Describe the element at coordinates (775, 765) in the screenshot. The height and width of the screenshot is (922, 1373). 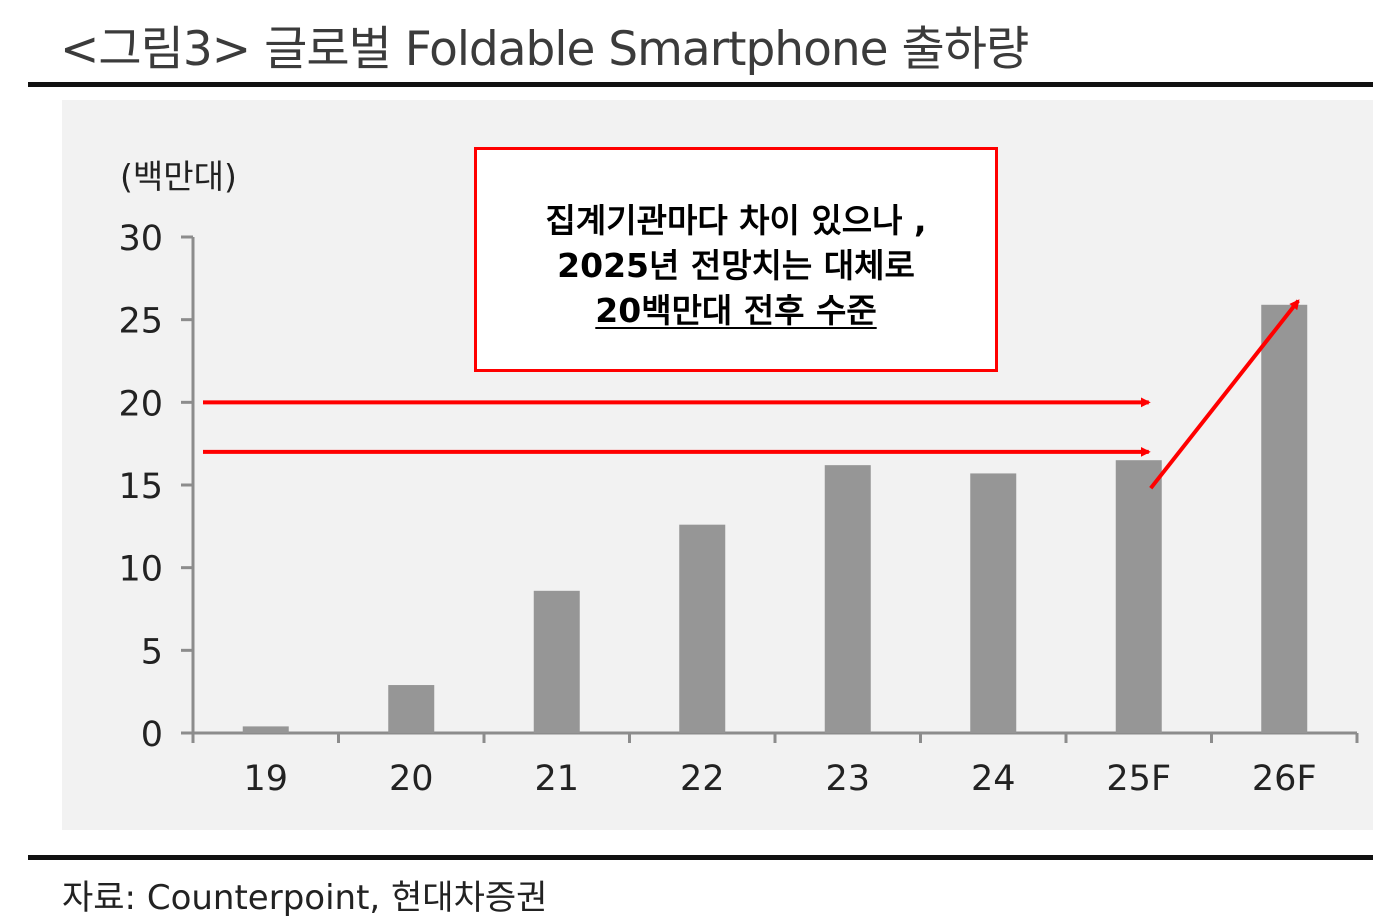
I see `x-axis: 19 20 21 22 23 24 25F 26F` at that location.